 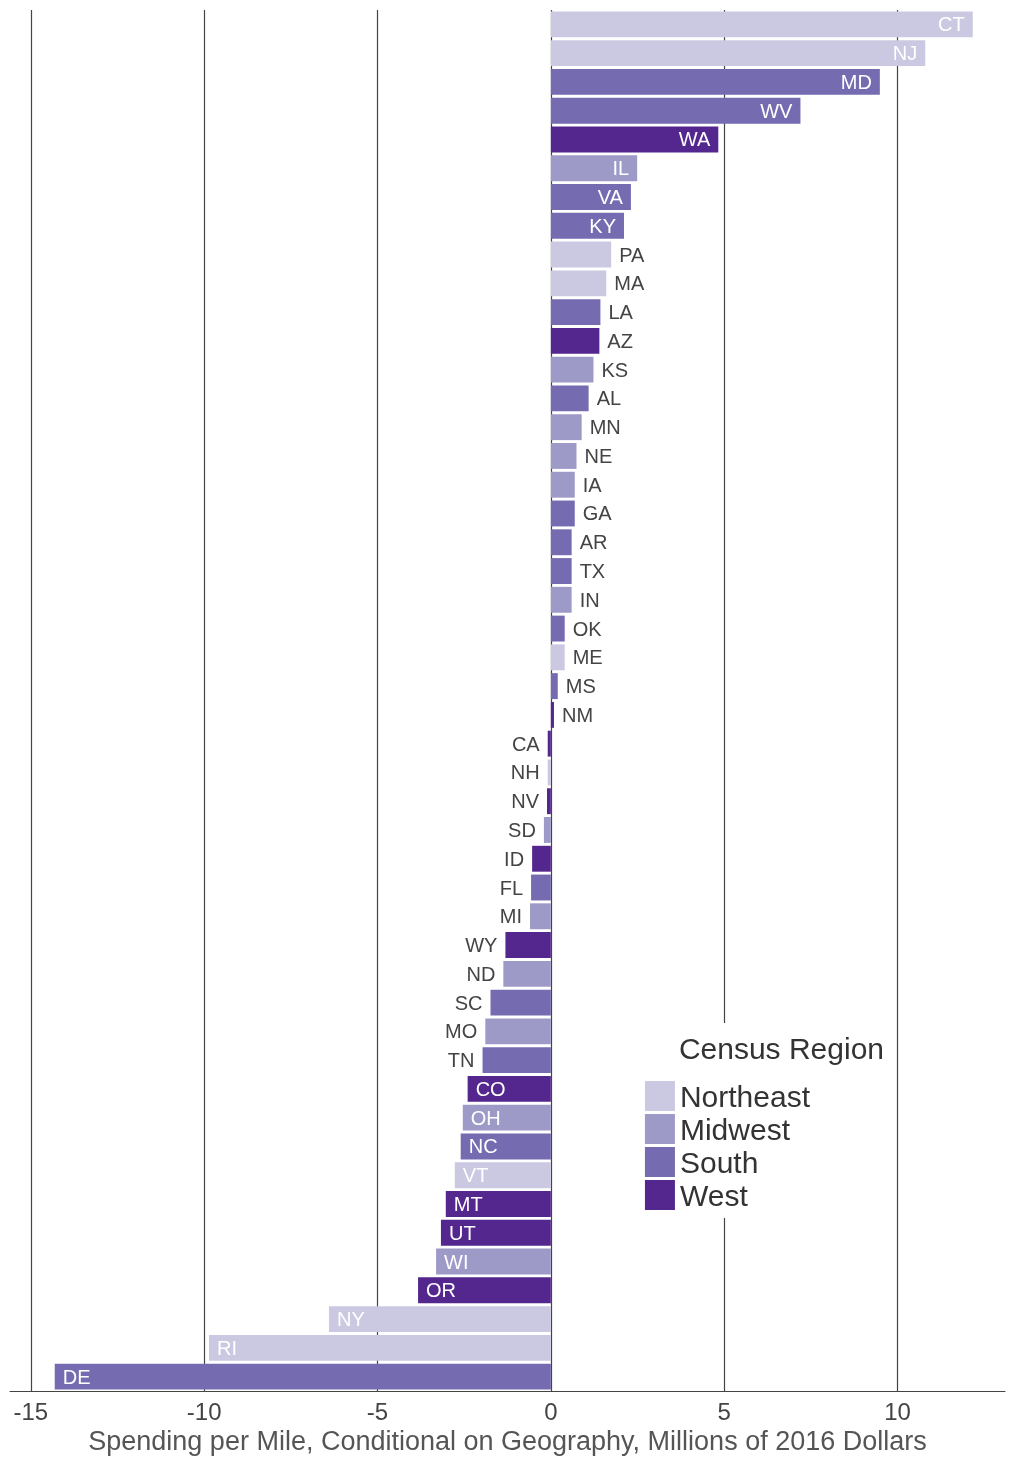 I want to click on y-tick-label: PA, so click(x=632, y=254).